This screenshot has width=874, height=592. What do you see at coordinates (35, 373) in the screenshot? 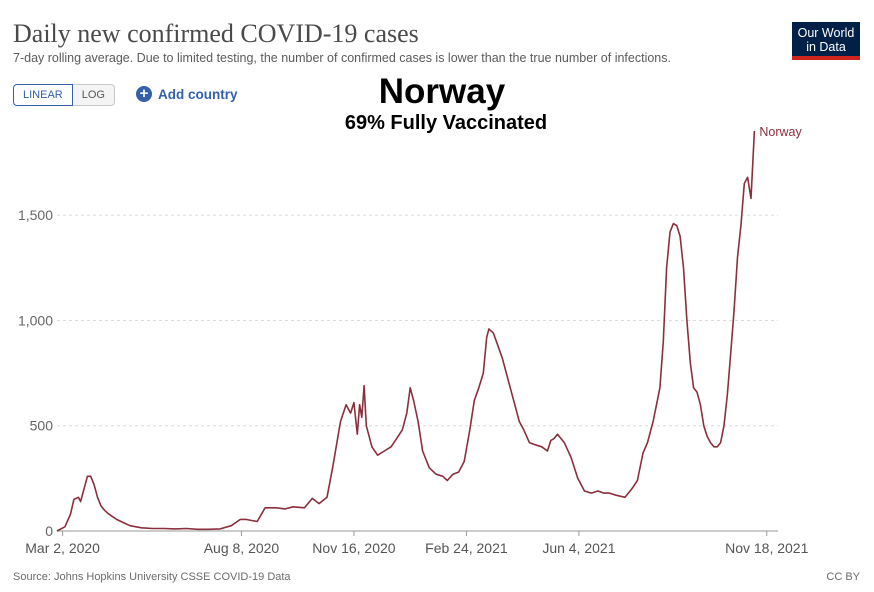
I see `y-axis-ticks: 0 500 1,000 1,500` at bounding box center [35, 373].